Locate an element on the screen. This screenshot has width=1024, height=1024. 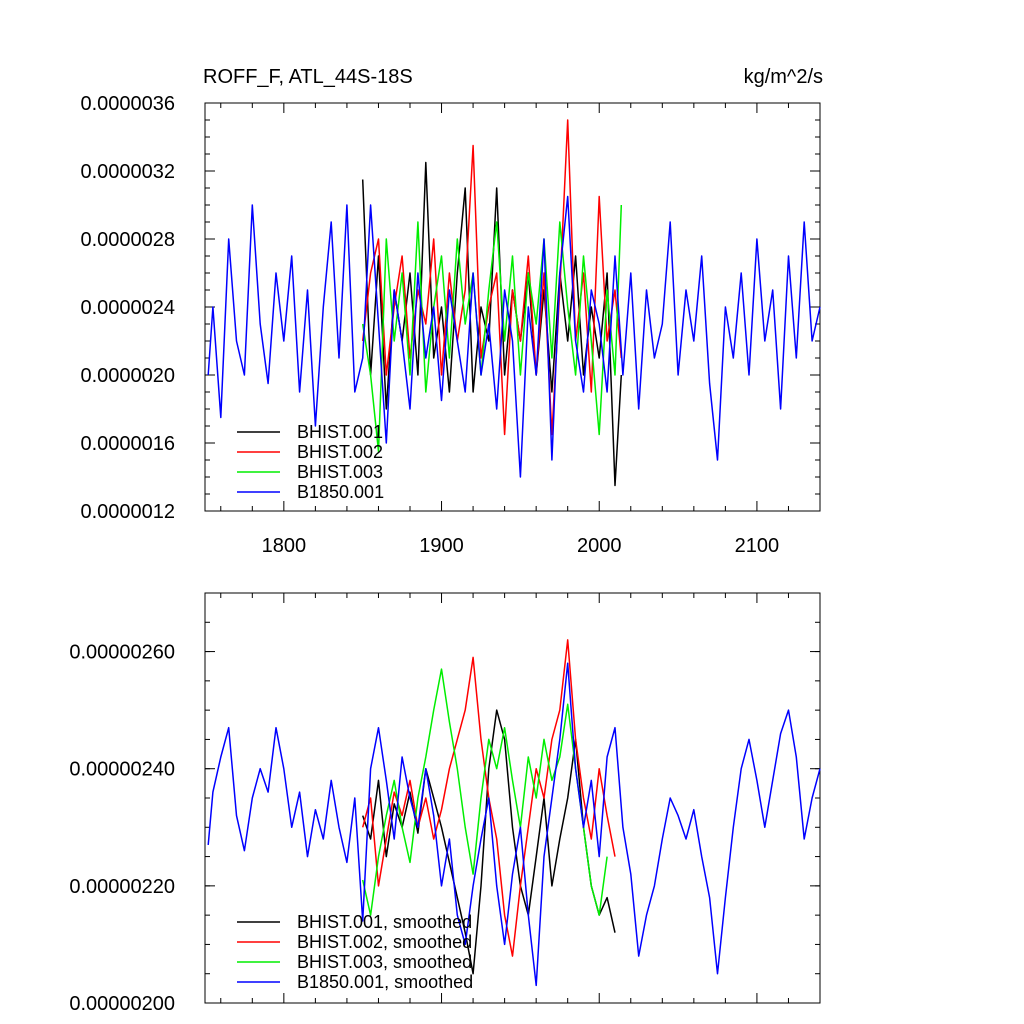
x-tick-label: 2000 is located at coordinates (599, 546).